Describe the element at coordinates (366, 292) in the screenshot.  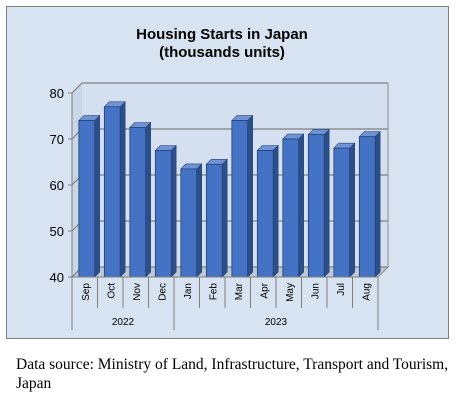
I see `x-tick-label: Aug` at that location.